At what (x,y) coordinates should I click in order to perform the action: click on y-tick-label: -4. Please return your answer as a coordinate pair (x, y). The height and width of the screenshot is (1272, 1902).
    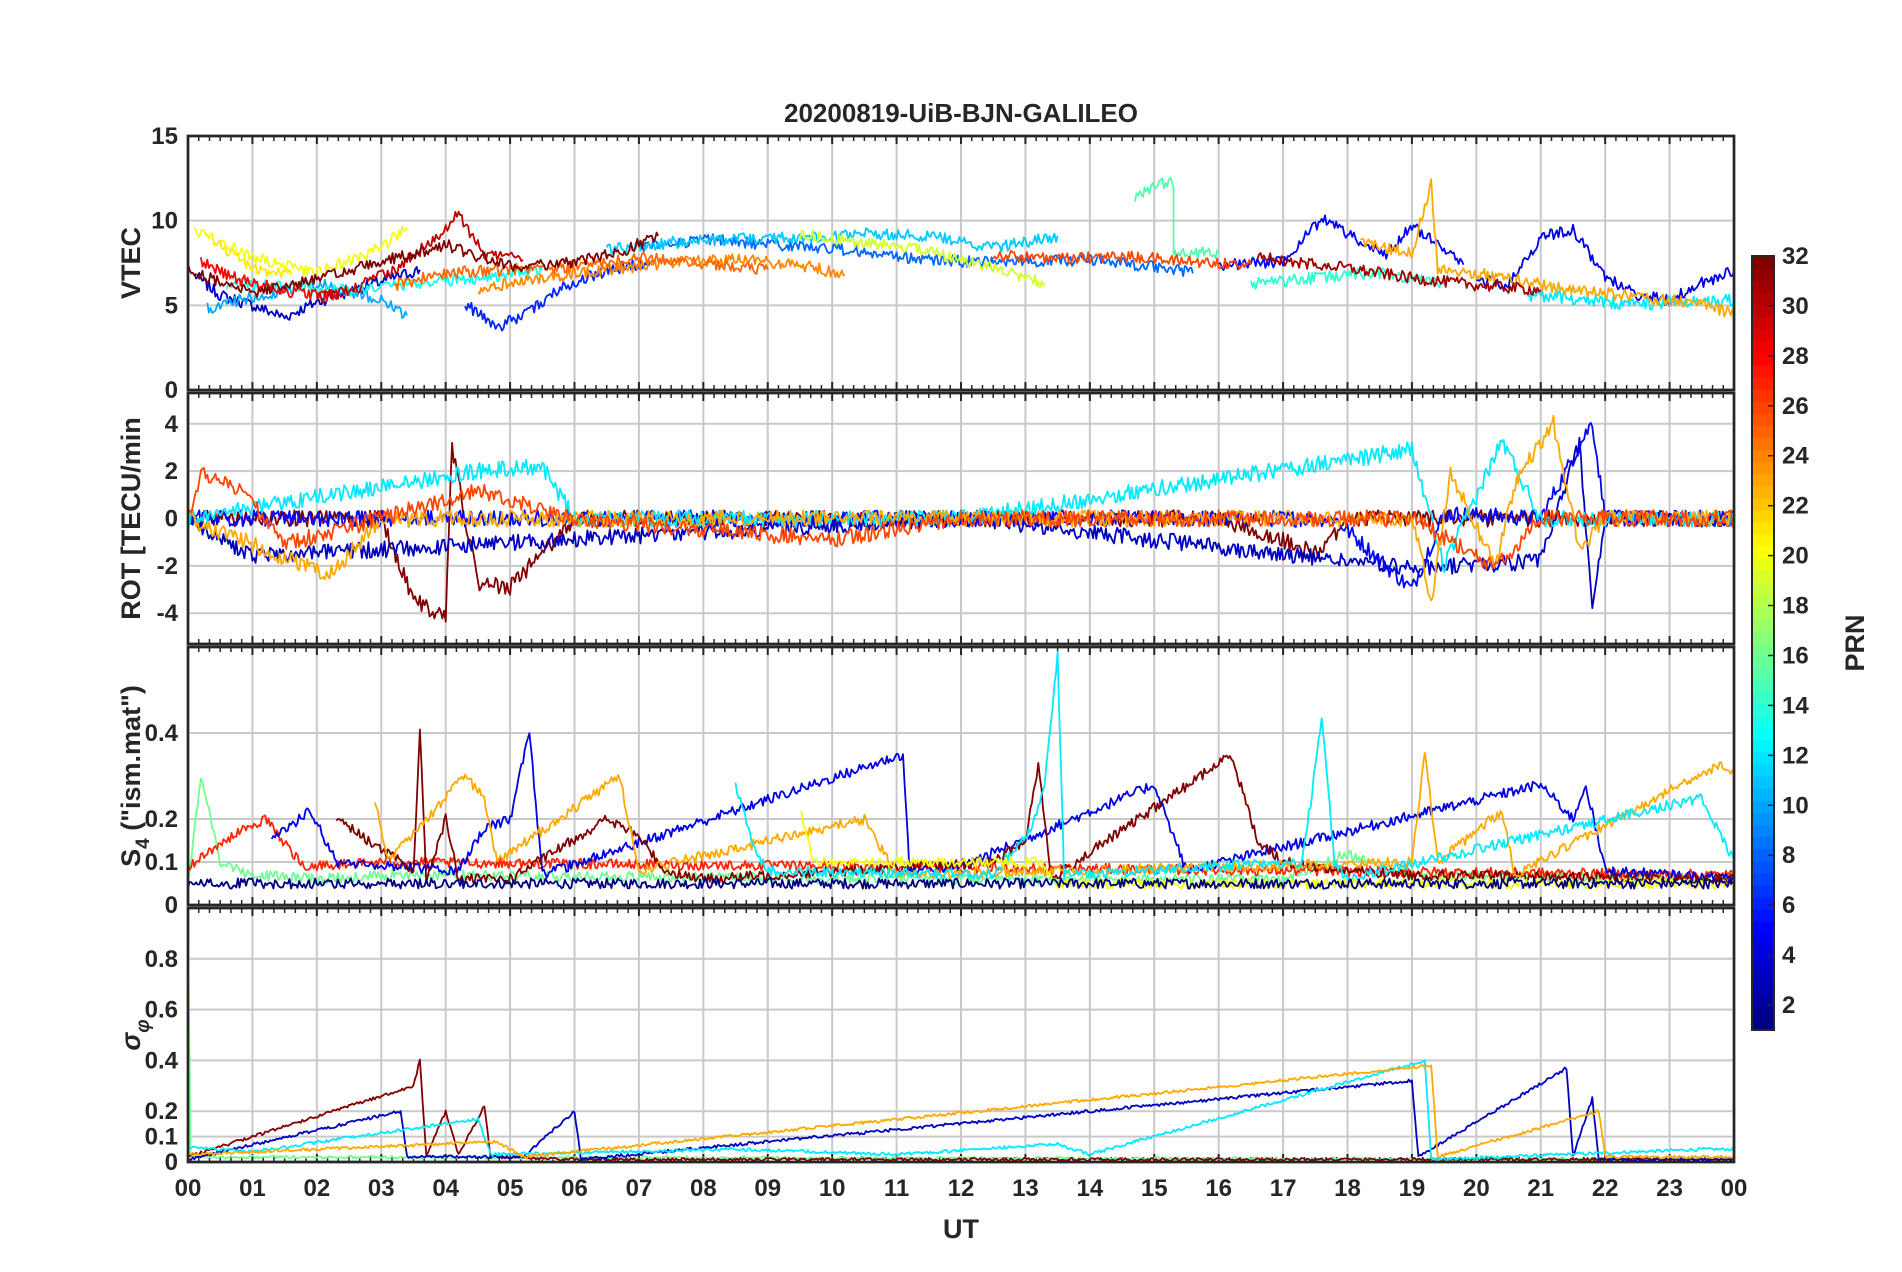
    Looking at the image, I should click on (168, 613).